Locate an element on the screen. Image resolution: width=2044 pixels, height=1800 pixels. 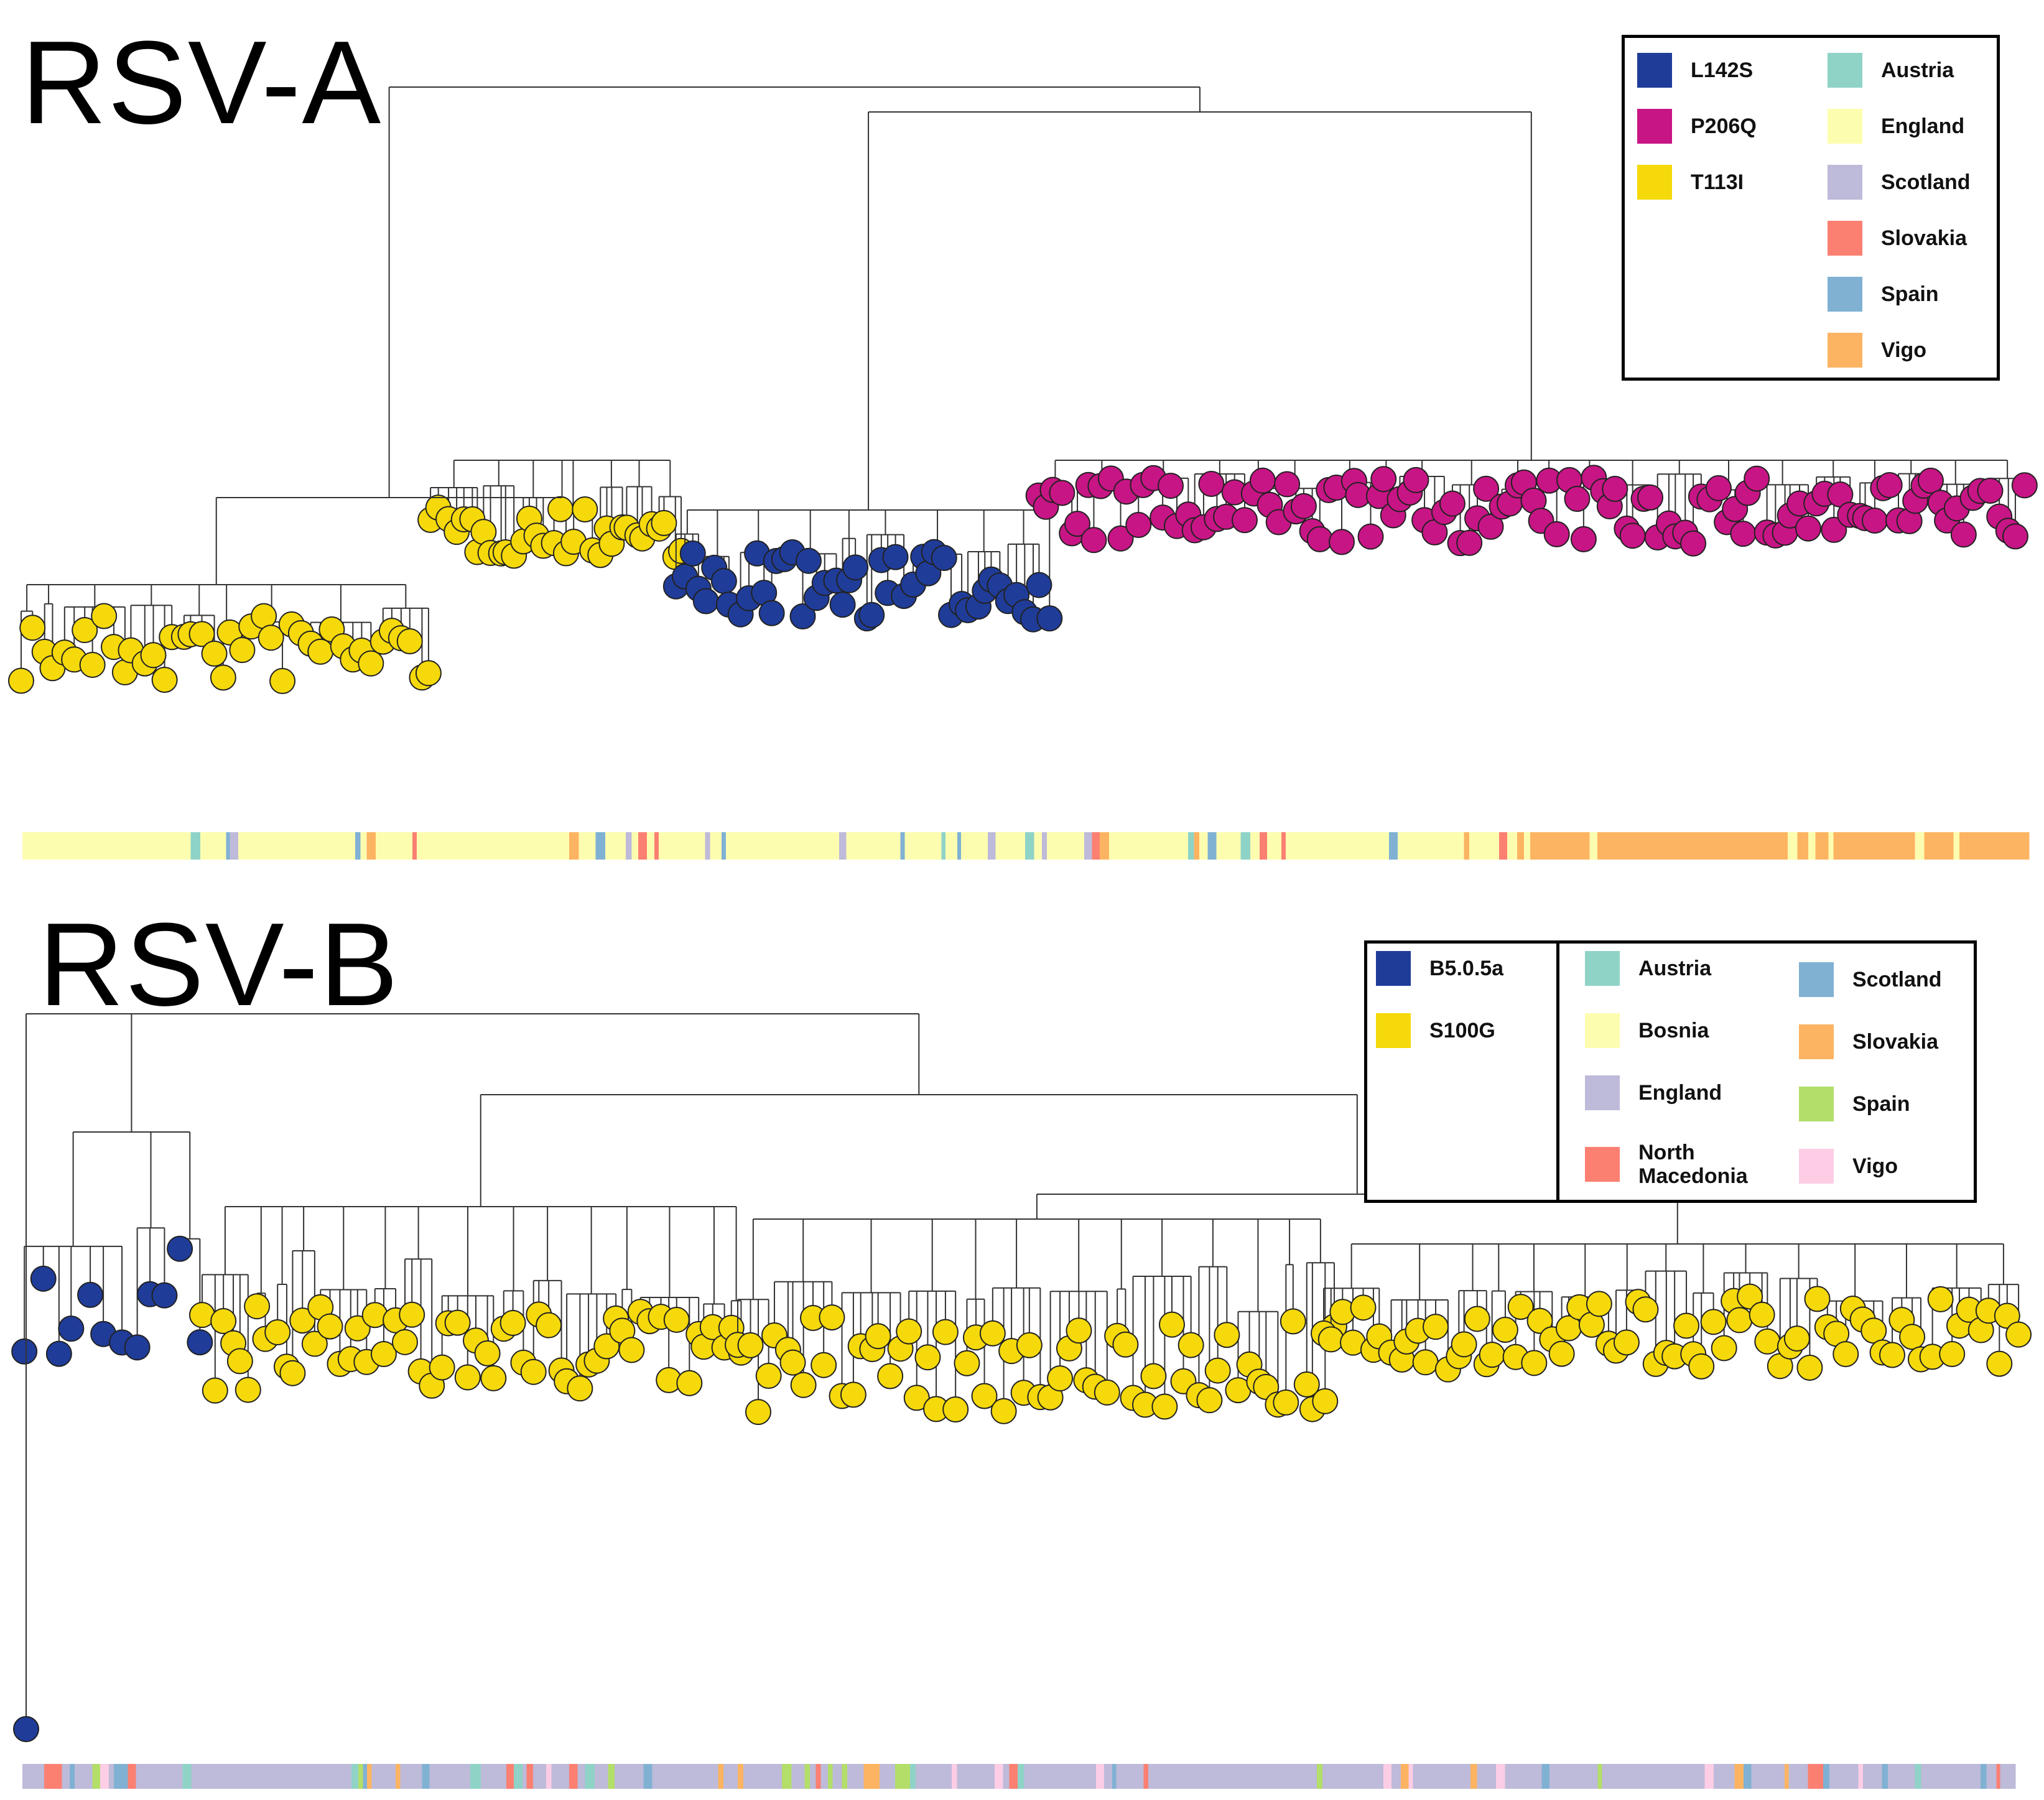
legend-label: Austria is located at coordinates (1918, 70).